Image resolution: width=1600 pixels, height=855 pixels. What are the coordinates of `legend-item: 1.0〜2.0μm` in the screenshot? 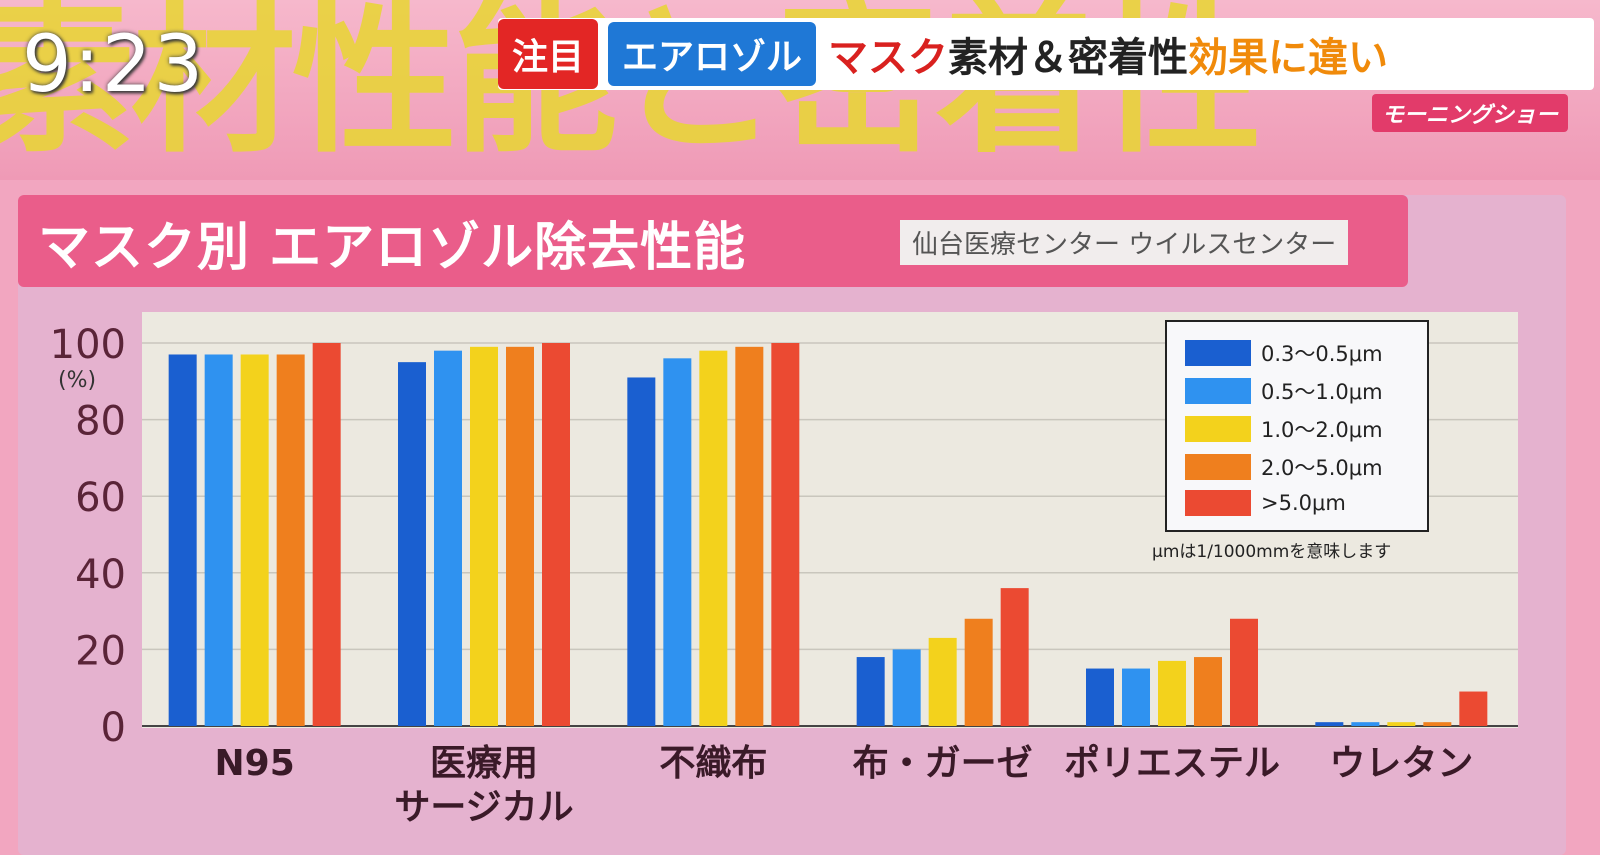 It's located at (1284, 429).